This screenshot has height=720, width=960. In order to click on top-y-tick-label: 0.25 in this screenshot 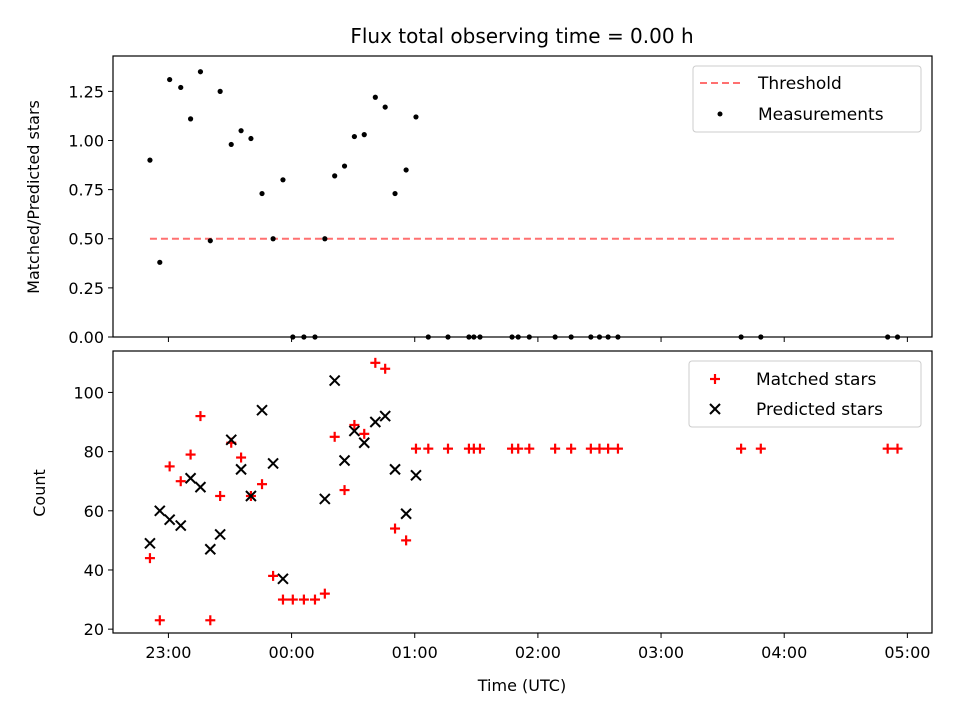, I will do `click(86, 288)`.